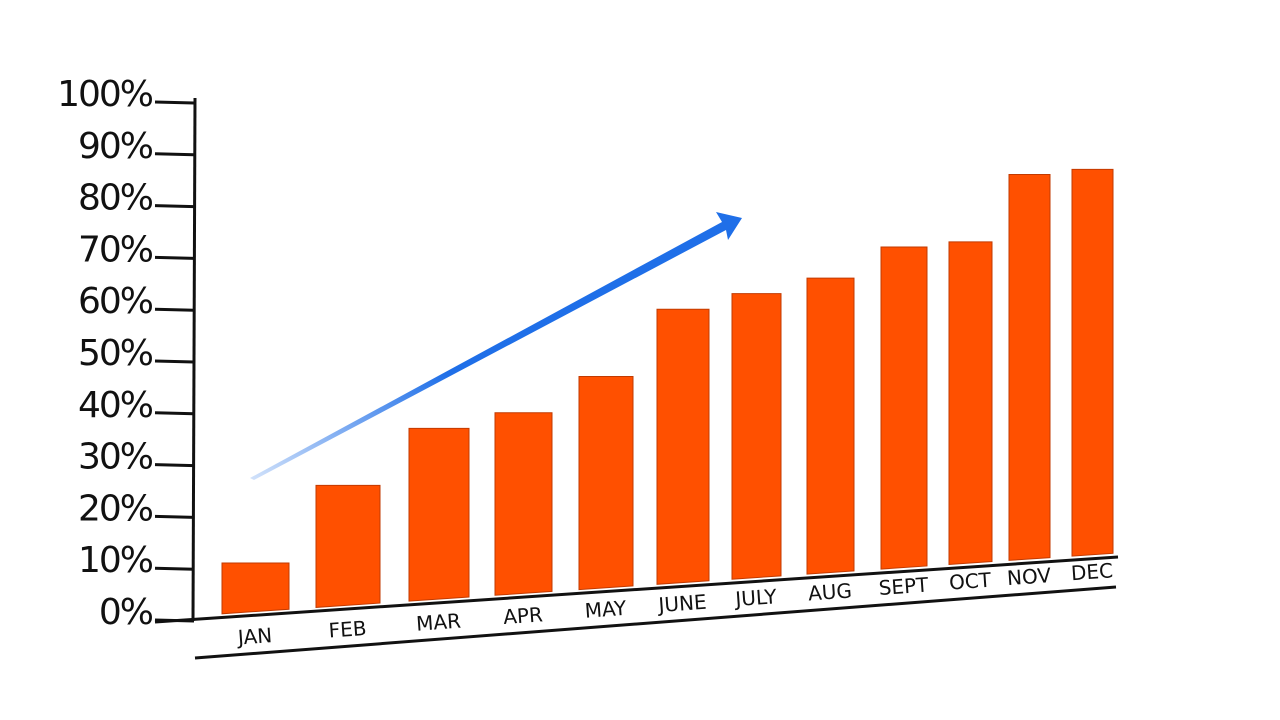  What do you see at coordinates (606, 609) in the screenshot?
I see `x-tick-label: MAY` at bounding box center [606, 609].